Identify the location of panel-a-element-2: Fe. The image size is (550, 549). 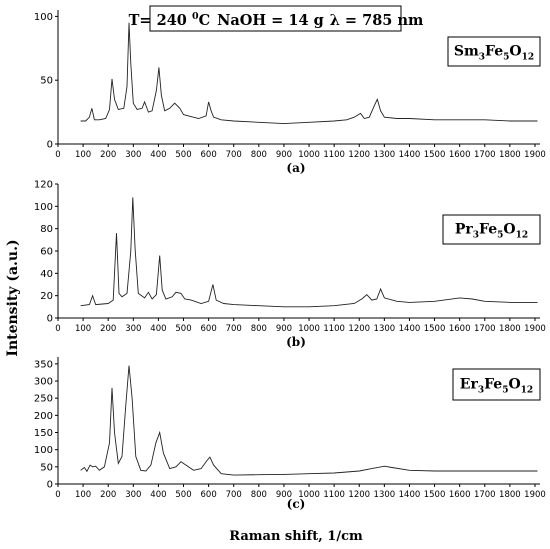
(494, 52).